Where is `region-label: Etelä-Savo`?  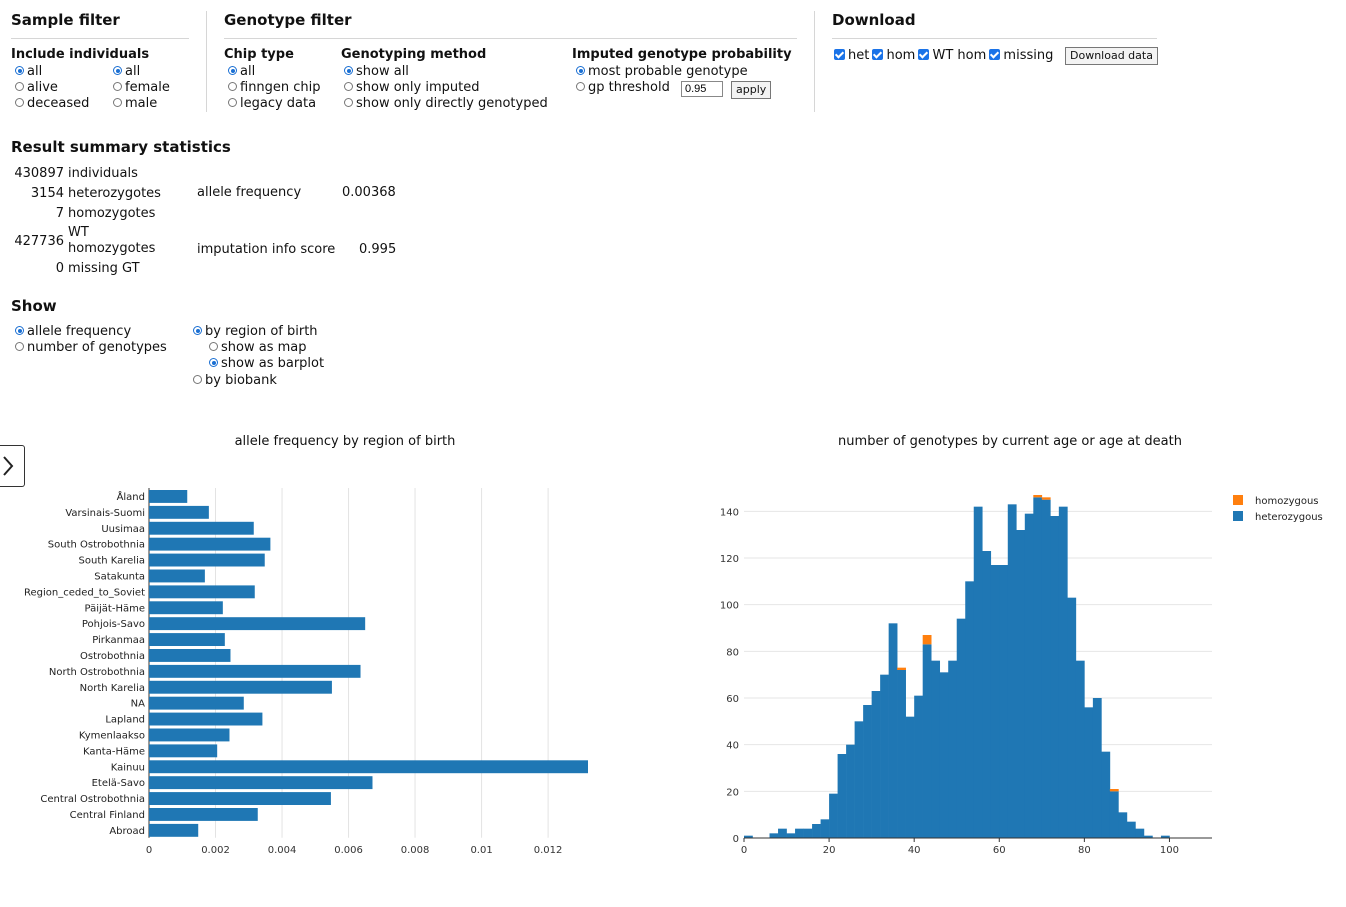 region-label: Etelä-Savo is located at coordinates (118, 783).